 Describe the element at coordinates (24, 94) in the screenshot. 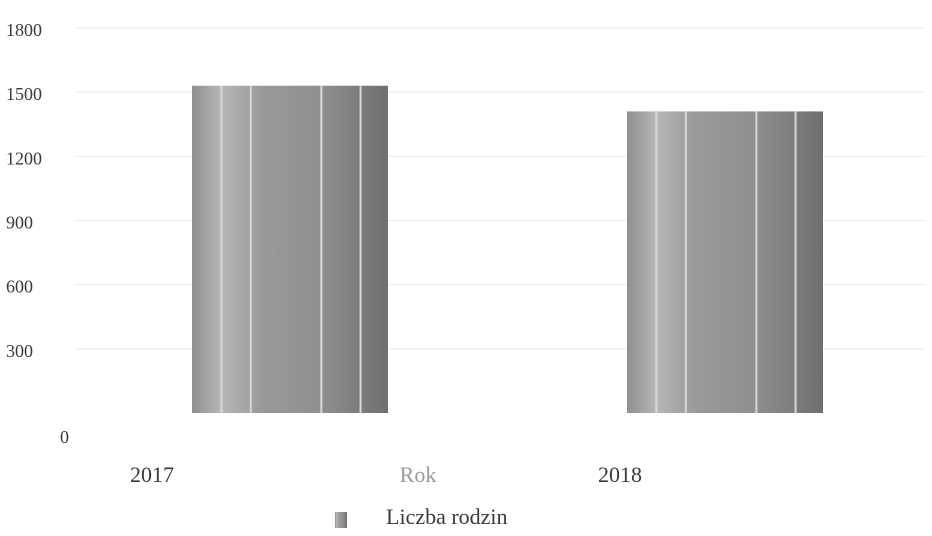

I see `y-tick-label: 1500` at that location.